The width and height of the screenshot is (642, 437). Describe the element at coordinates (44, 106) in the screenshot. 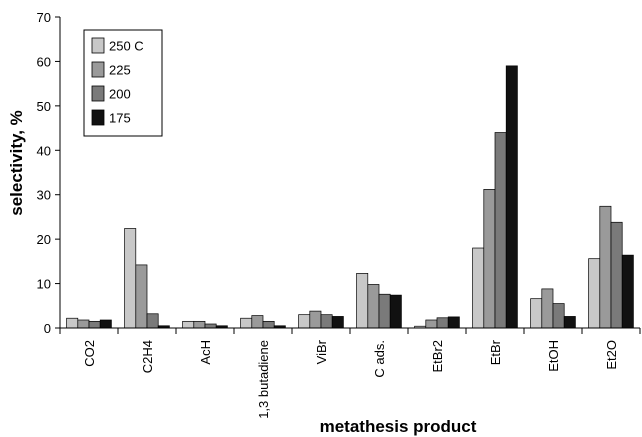

I see `y-tick-label: 50` at that location.